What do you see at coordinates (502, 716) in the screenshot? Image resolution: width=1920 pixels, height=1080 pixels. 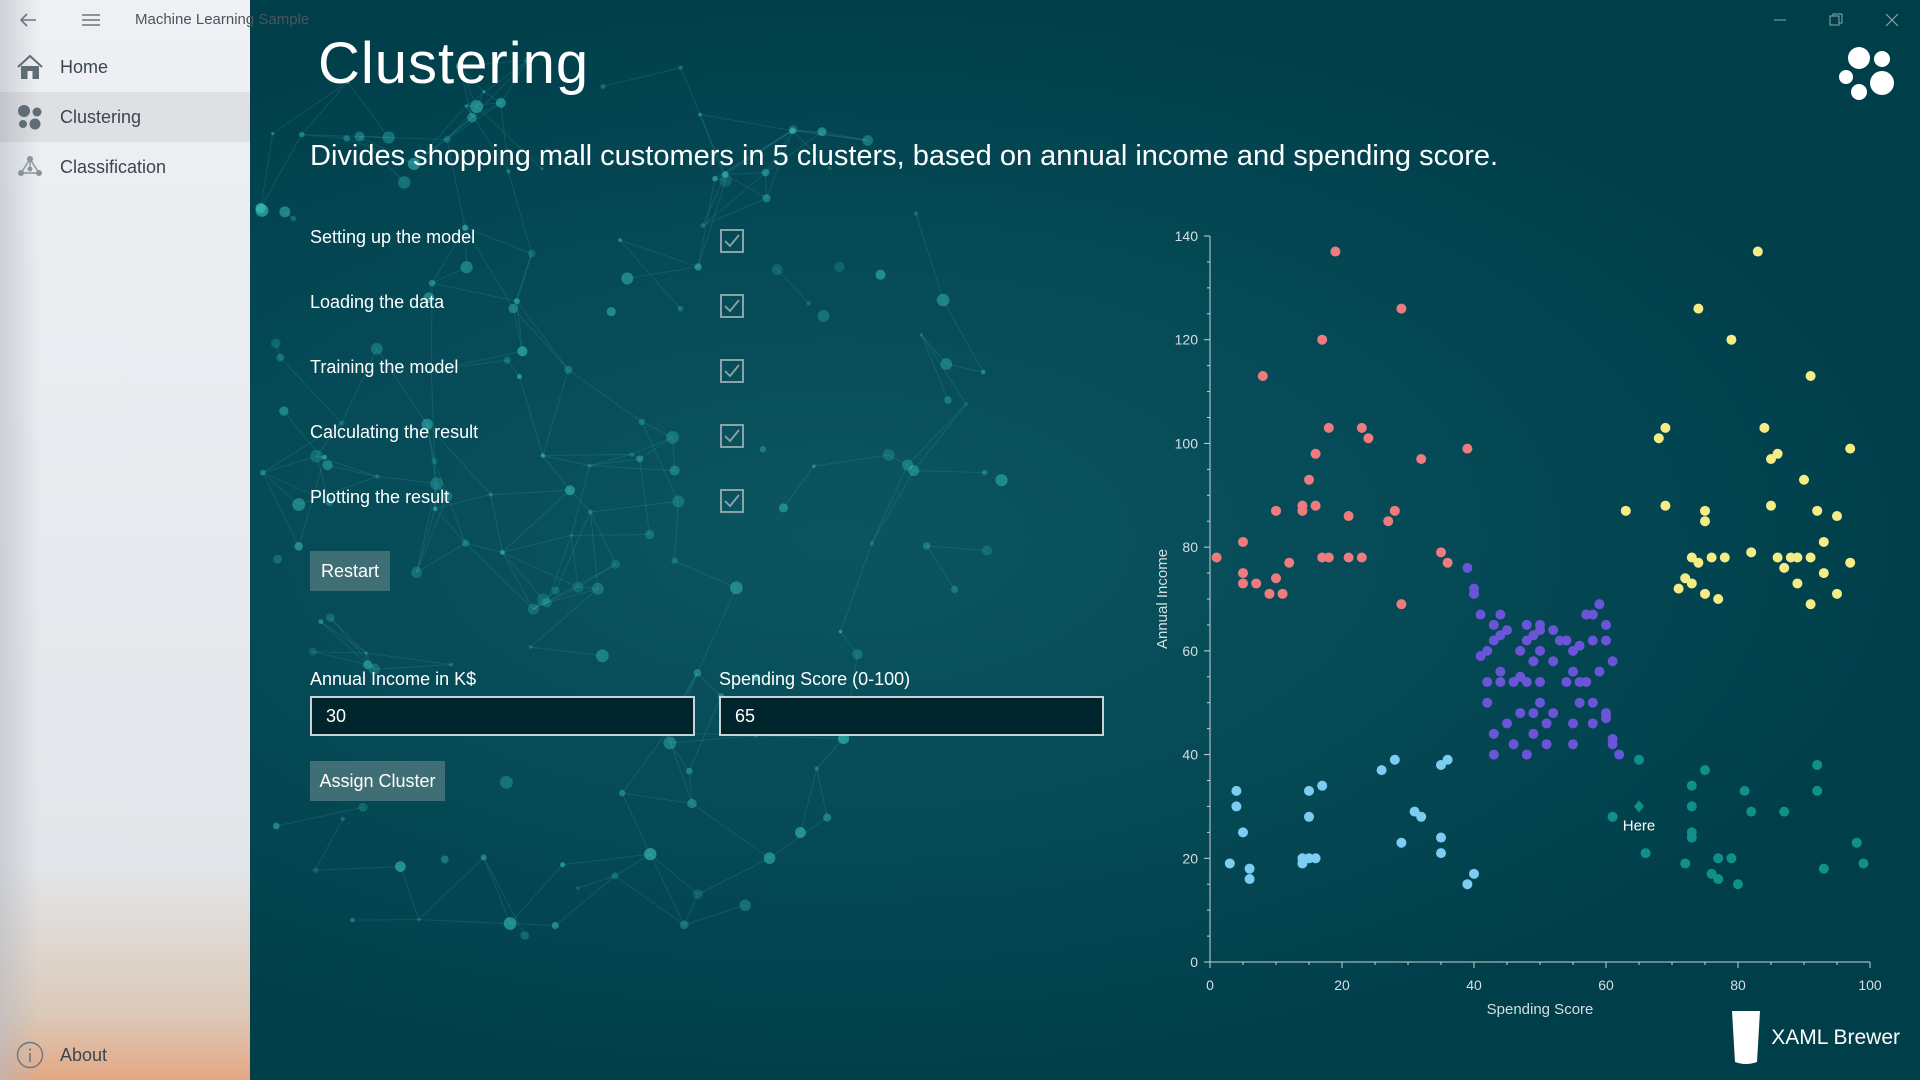 I see `income-input: 30` at bounding box center [502, 716].